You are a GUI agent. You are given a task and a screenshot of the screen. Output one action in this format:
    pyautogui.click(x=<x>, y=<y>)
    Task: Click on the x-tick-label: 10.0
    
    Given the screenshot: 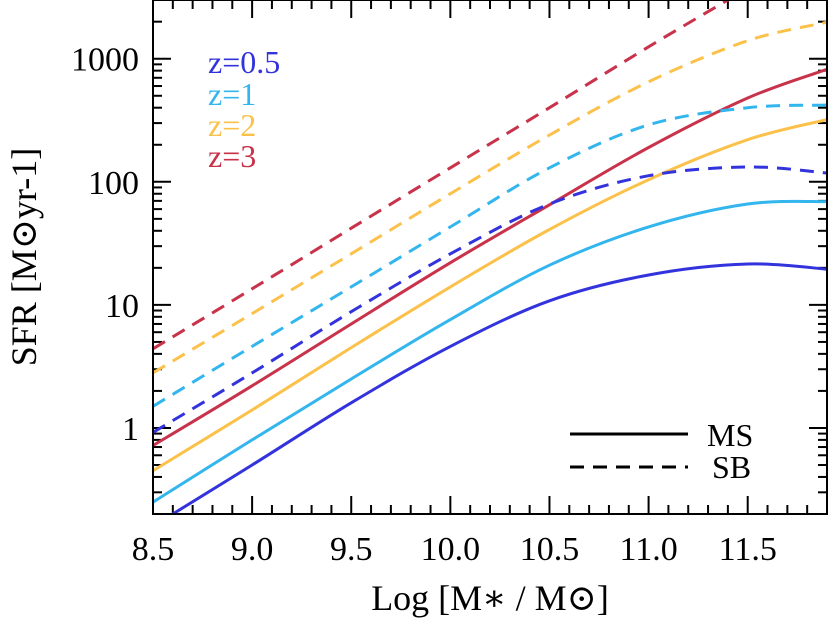 What is the action you would take?
    pyautogui.click(x=451, y=549)
    